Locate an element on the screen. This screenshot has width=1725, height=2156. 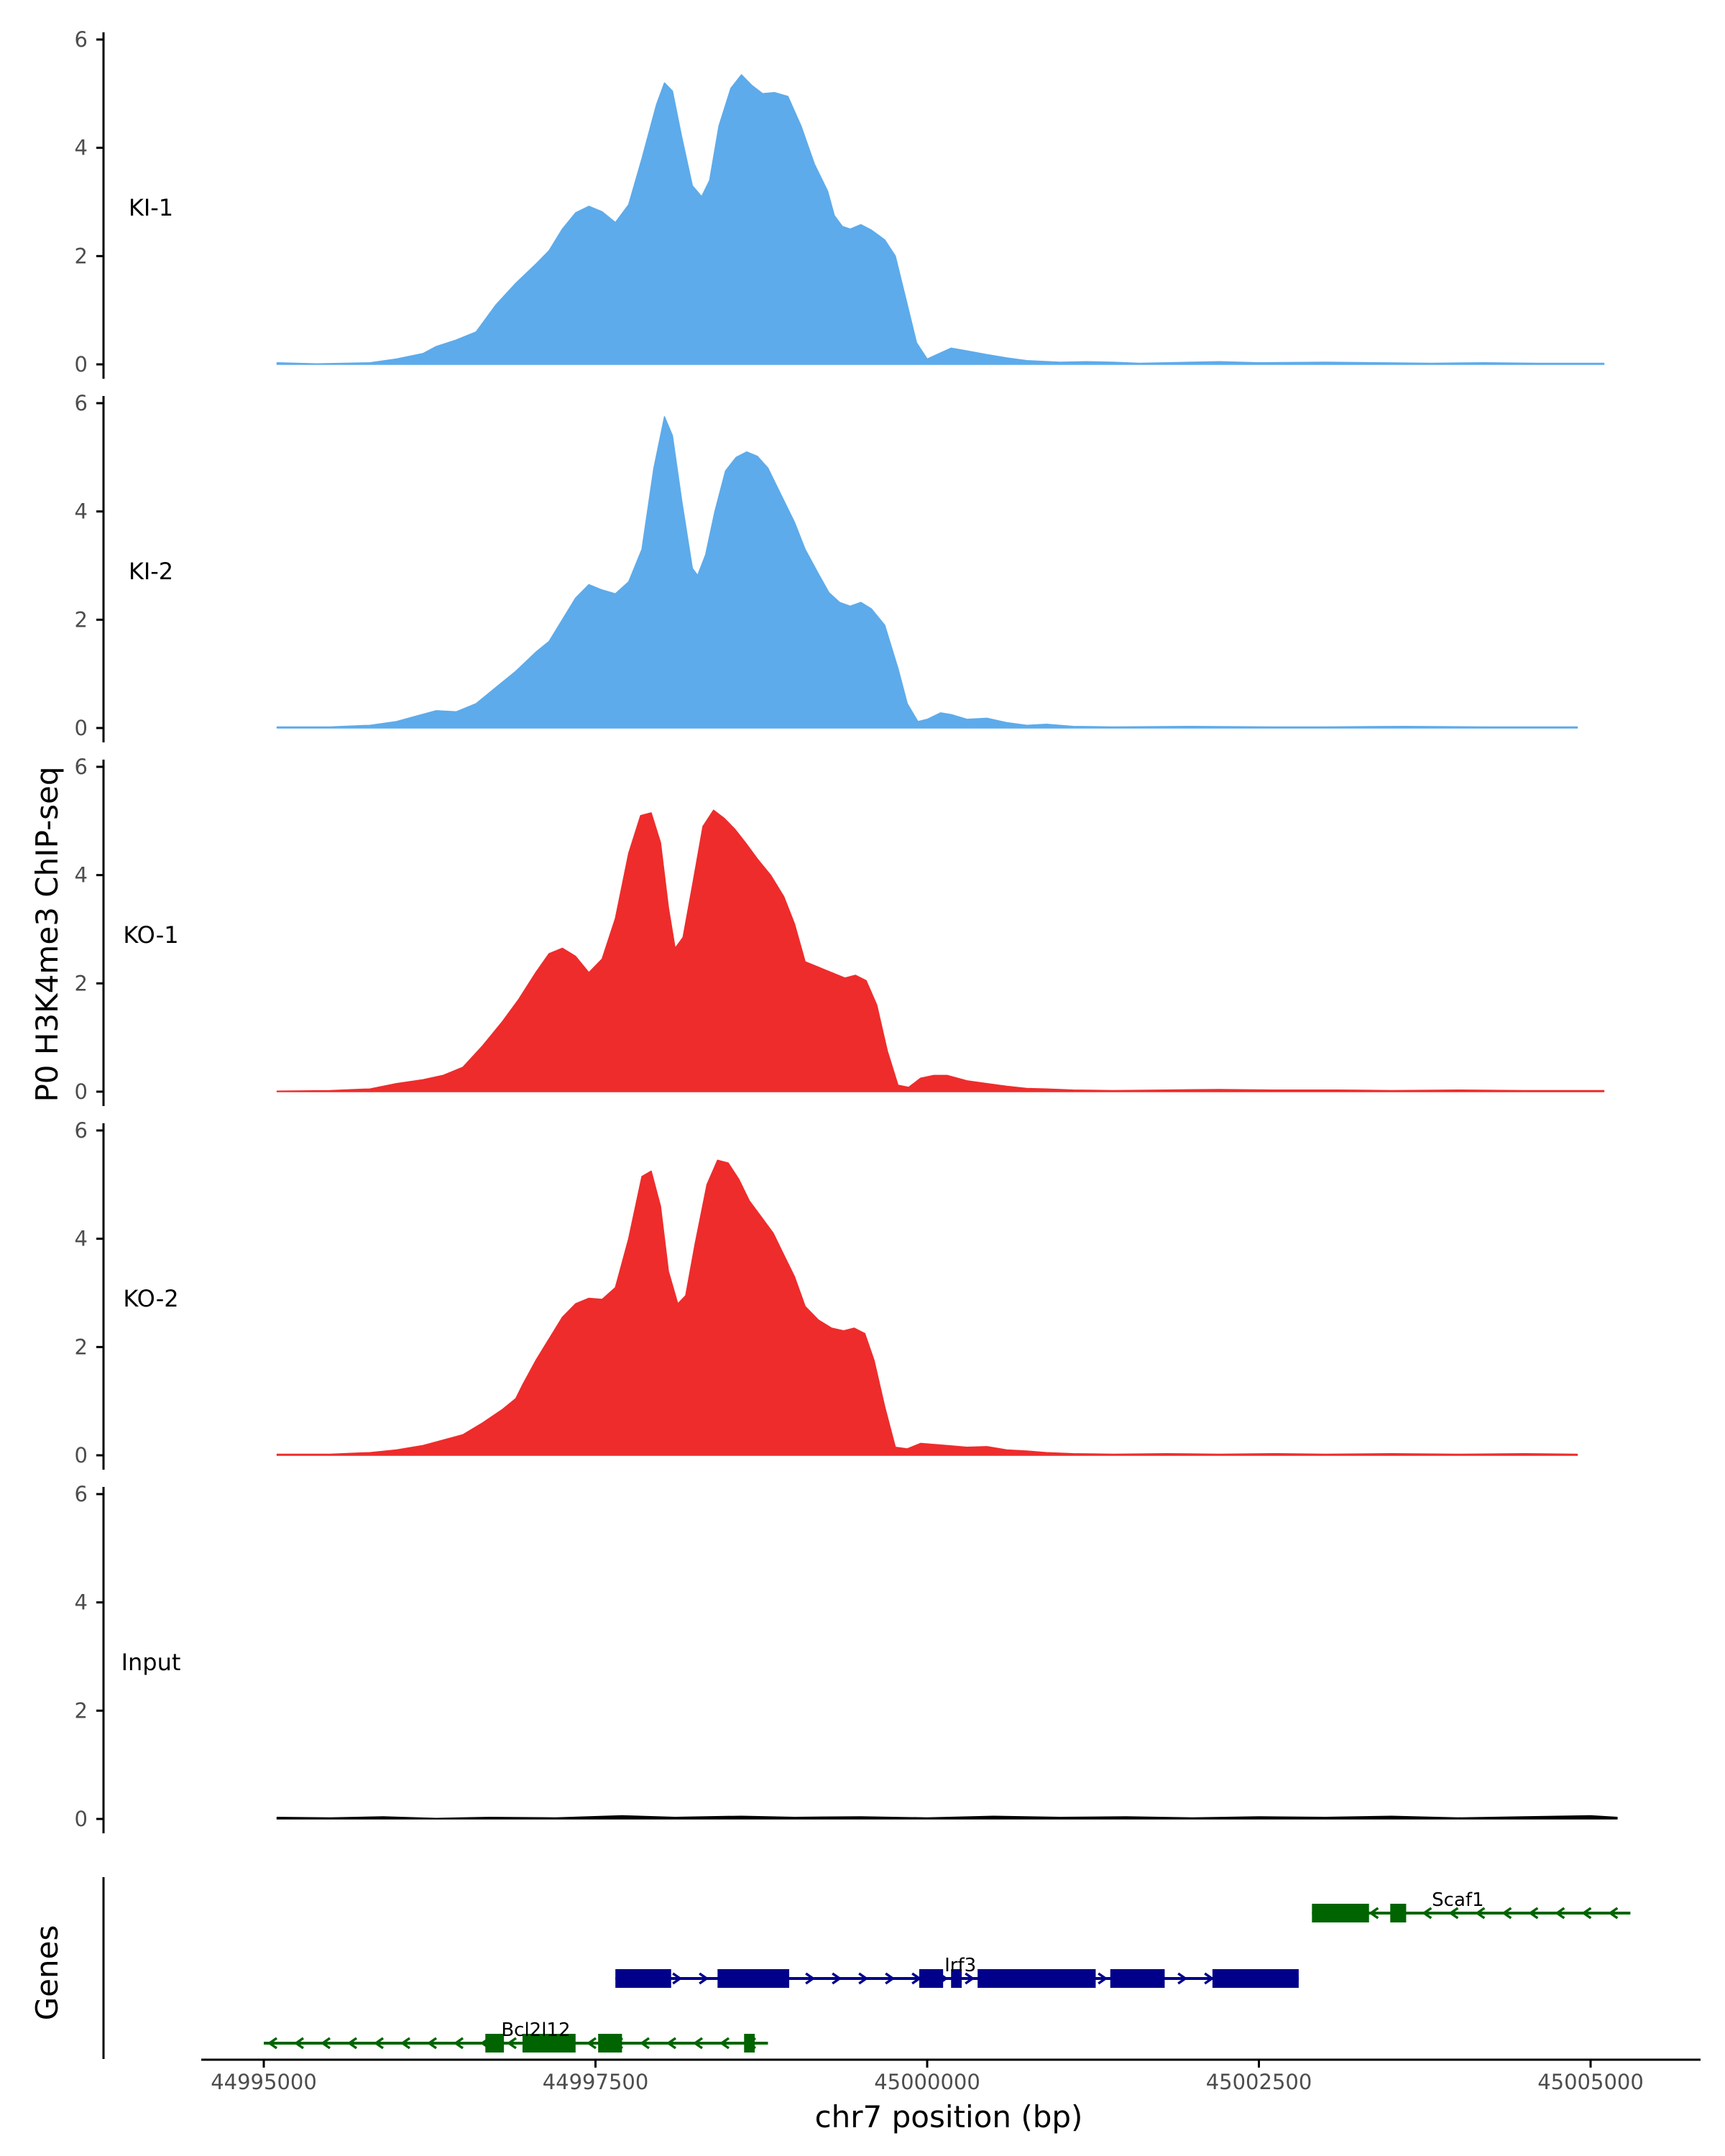
track-panel-ki-1: 0 2 4 6 KI-1 is located at coordinates (840, 203).